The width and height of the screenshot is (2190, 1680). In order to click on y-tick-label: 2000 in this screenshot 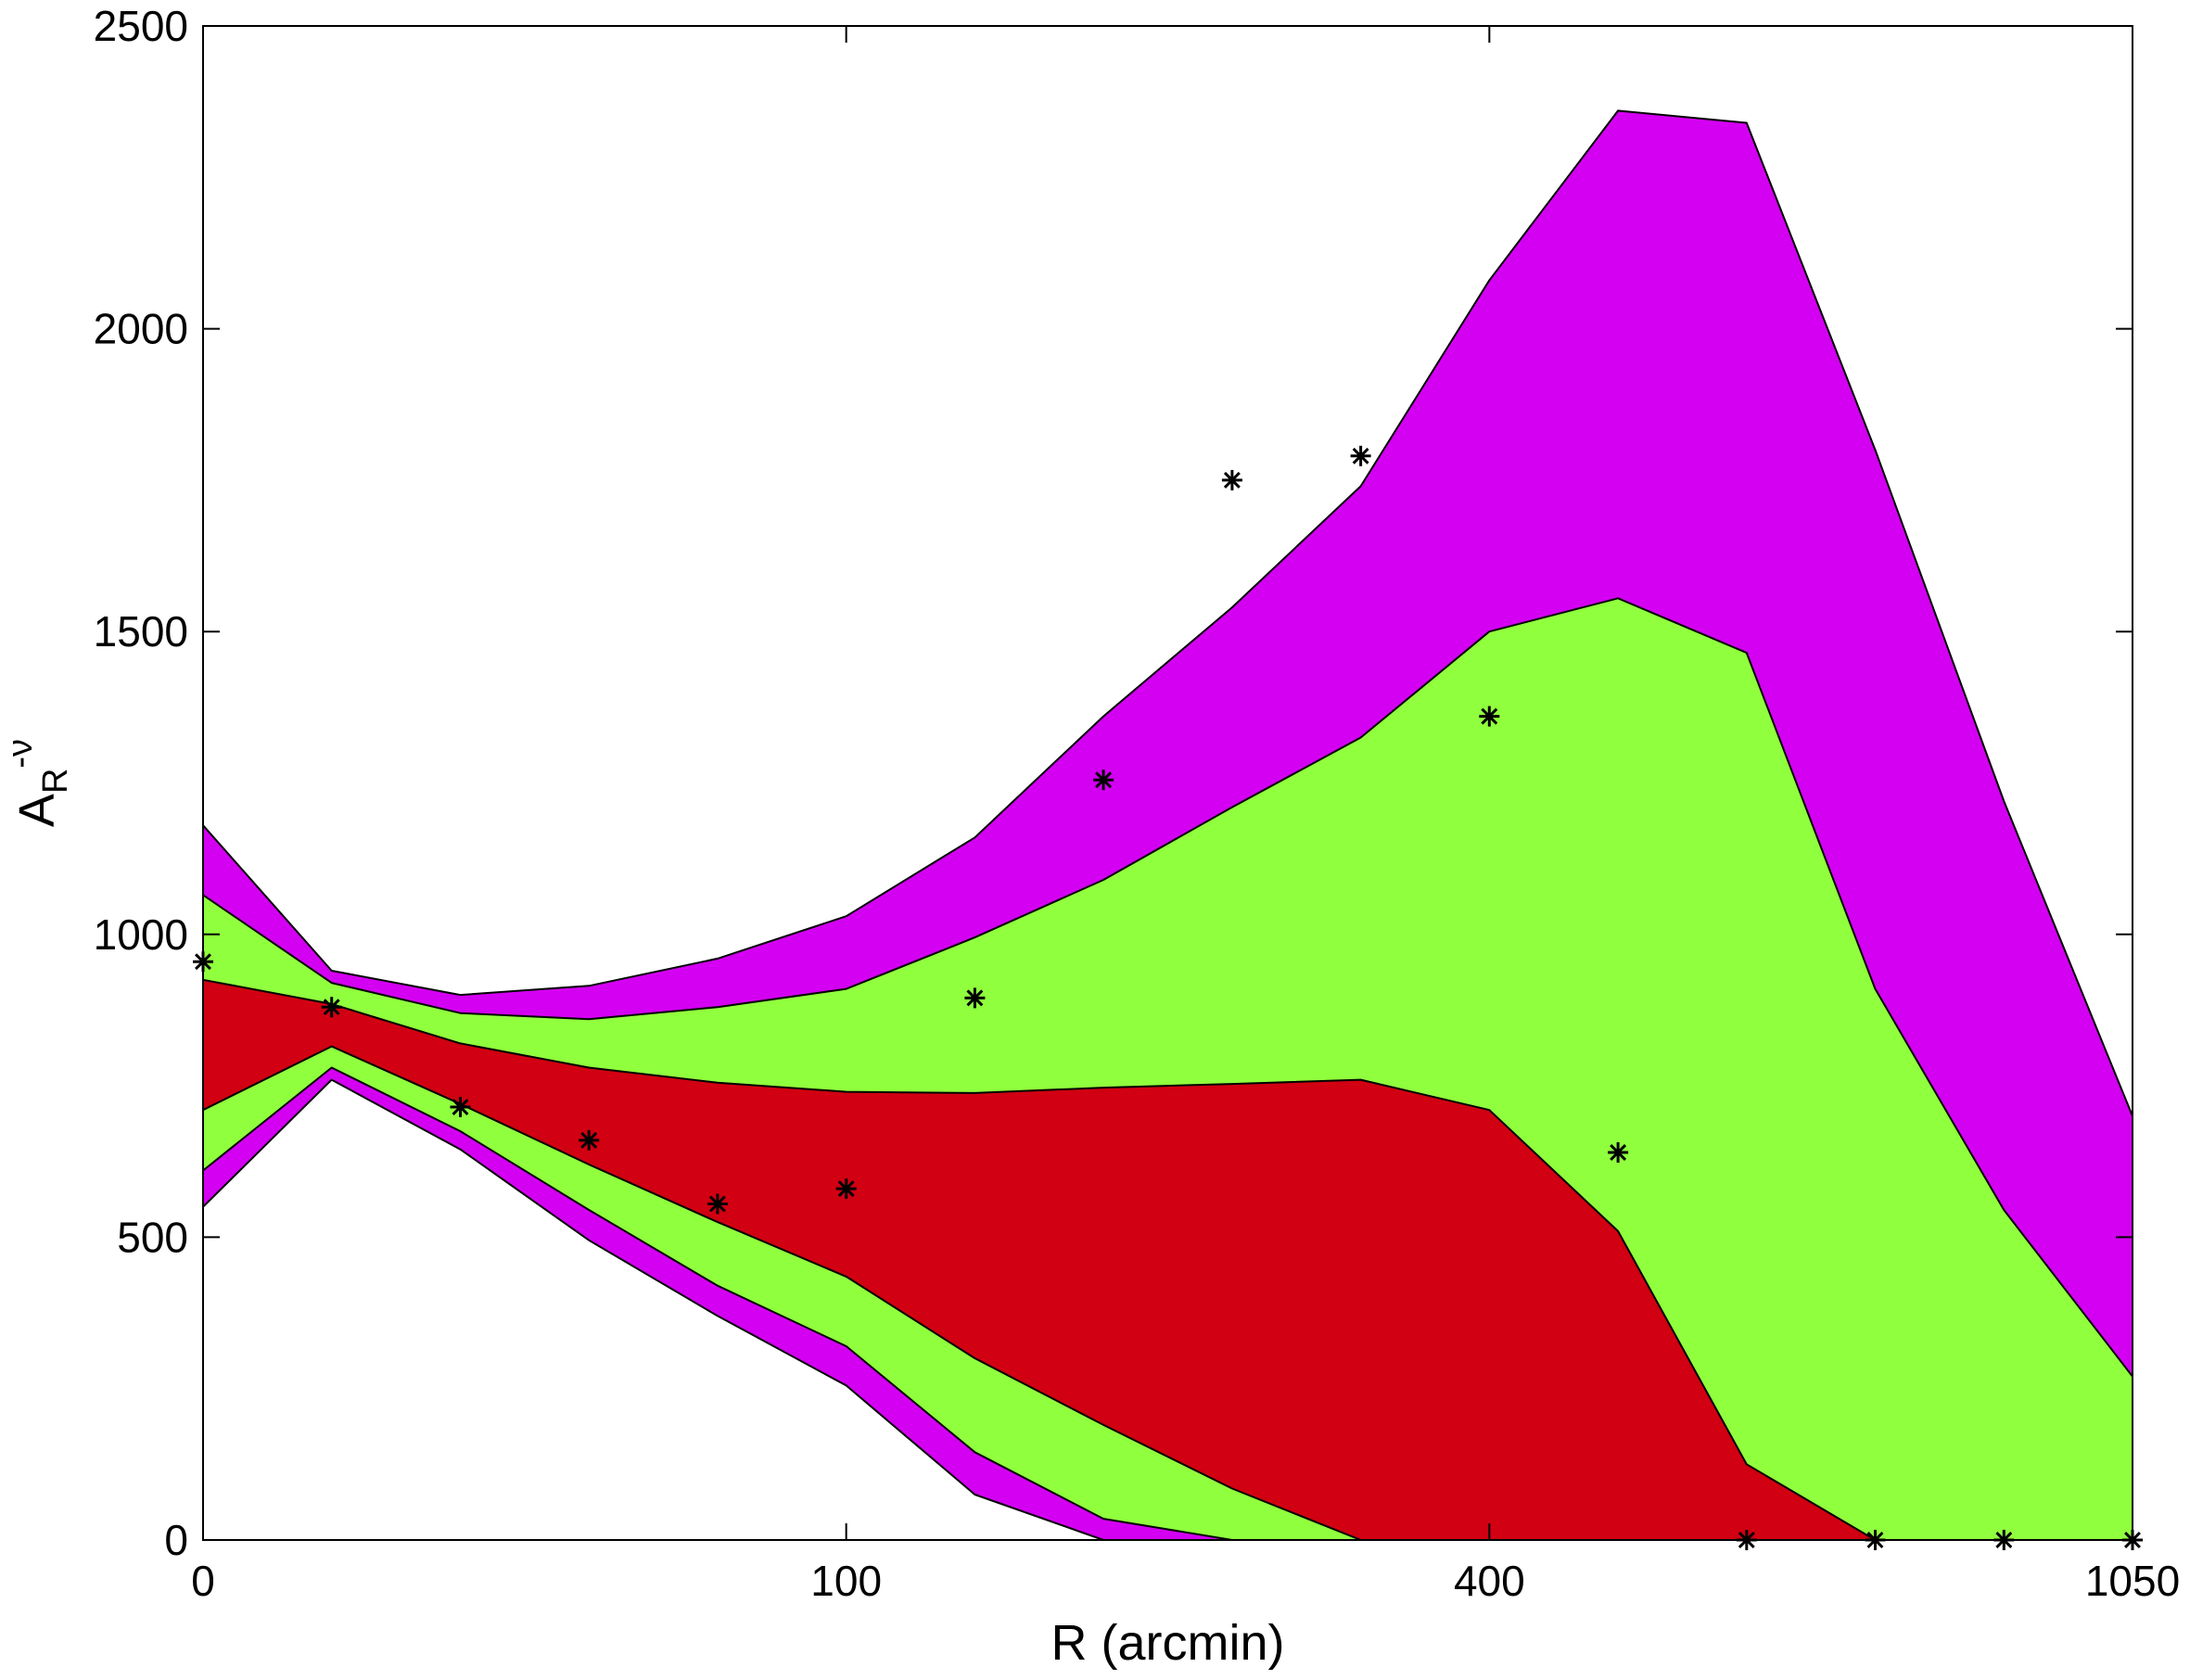, I will do `click(141, 329)`.